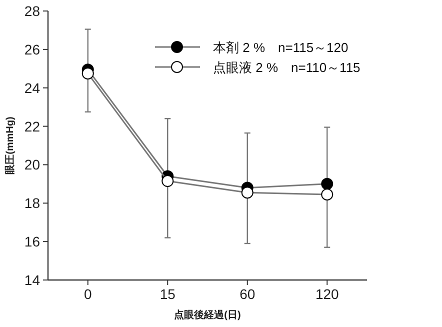  Describe the element at coordinates (168, 294) in the screenshot. I see `x-tick-label: 15` at that location.